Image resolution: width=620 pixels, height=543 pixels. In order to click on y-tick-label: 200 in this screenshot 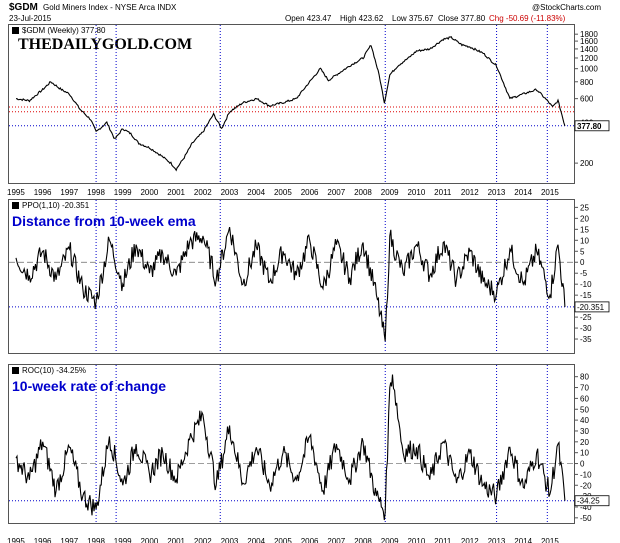, I will do `click(587, 163)`.